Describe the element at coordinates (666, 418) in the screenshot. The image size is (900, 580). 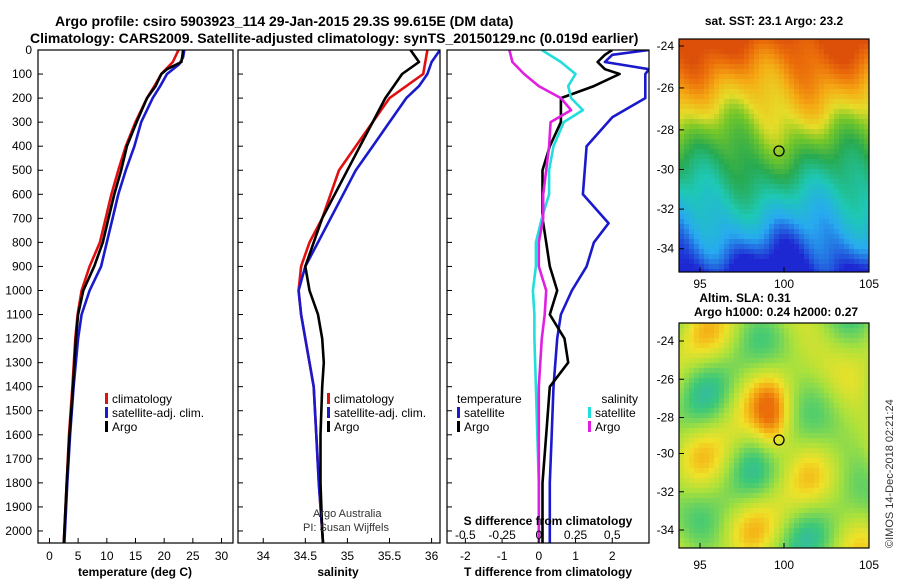
I see `lat-tick-label: -28` at that location.